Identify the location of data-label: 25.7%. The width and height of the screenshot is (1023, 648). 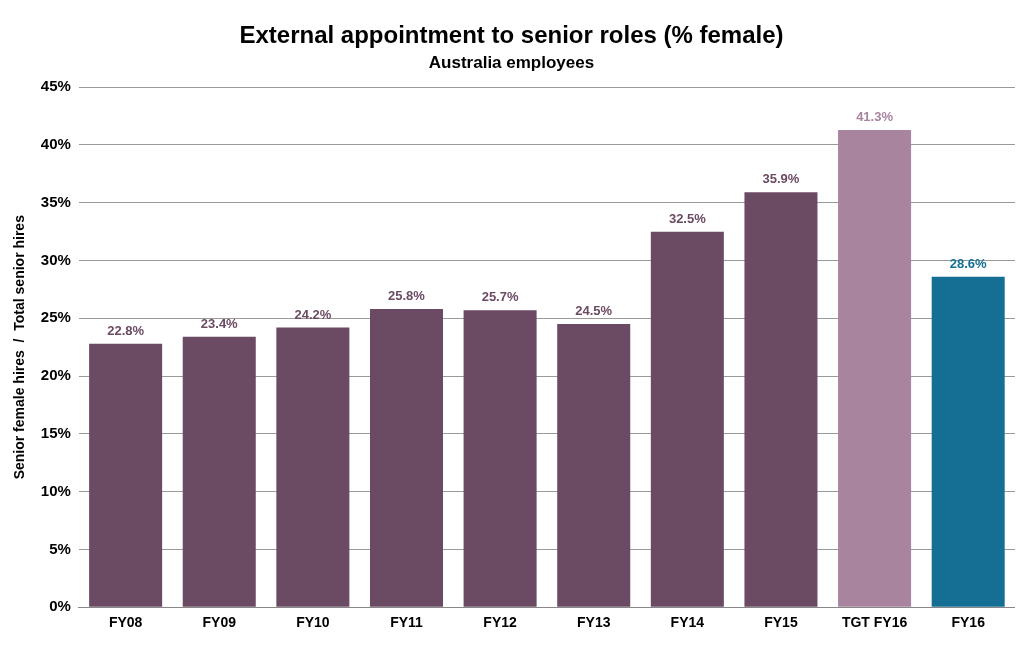
(500, 297).